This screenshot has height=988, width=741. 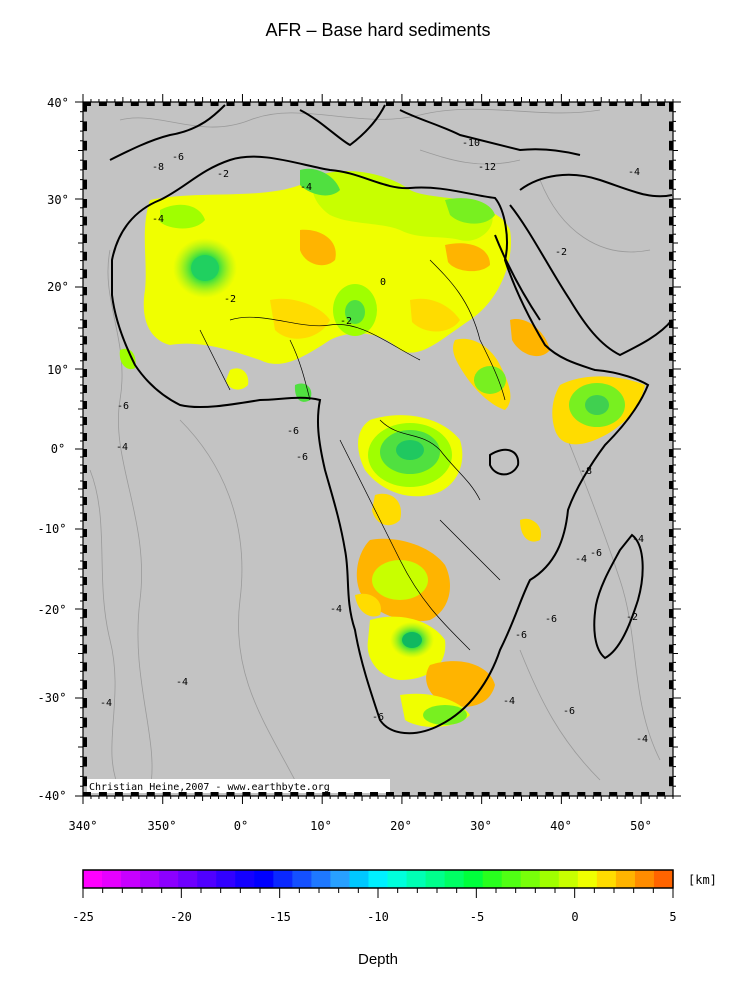 What do you see at coordinates (378, 917) in the screenshot?
I see `colorbar-tick-label: -10` at bounding box center [378, 917].